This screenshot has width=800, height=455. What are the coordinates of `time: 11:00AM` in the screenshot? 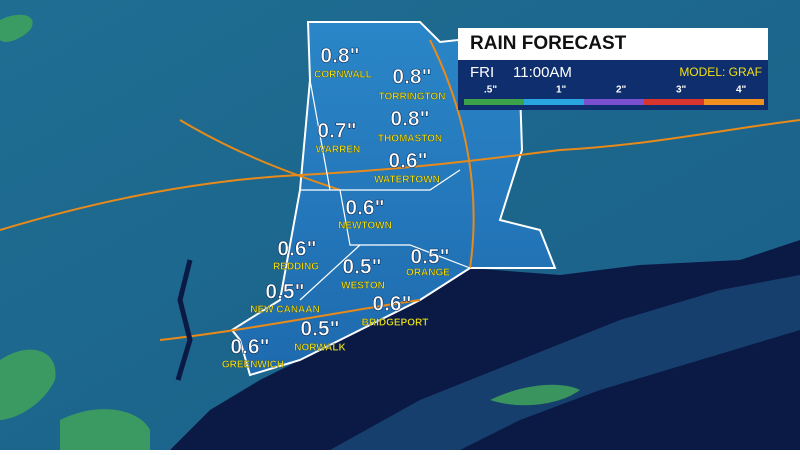 It's located at (542, 72).